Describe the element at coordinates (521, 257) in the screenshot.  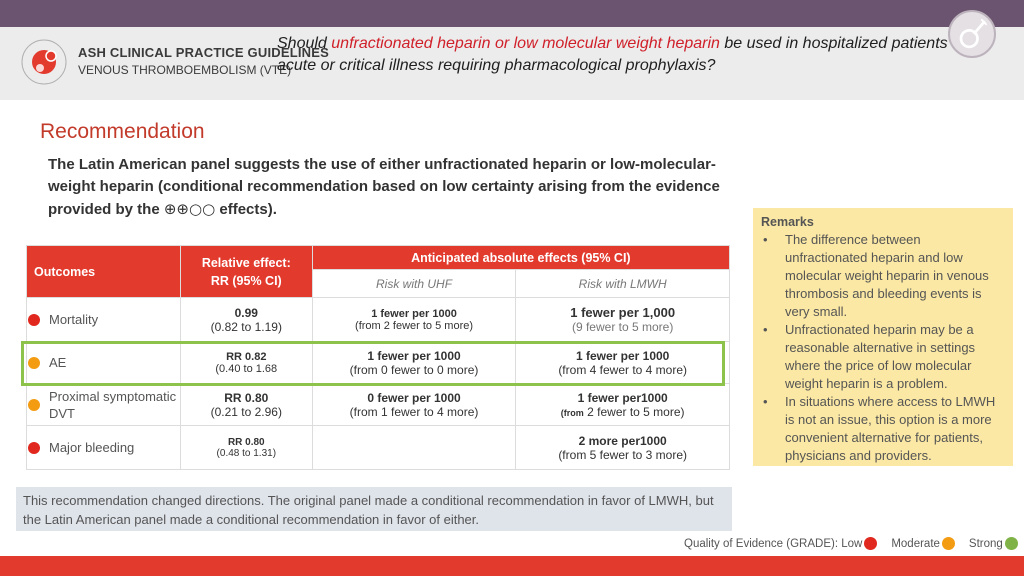
I see `header-anticipated: Anticipated absolute effects (95% CI)` at that location.